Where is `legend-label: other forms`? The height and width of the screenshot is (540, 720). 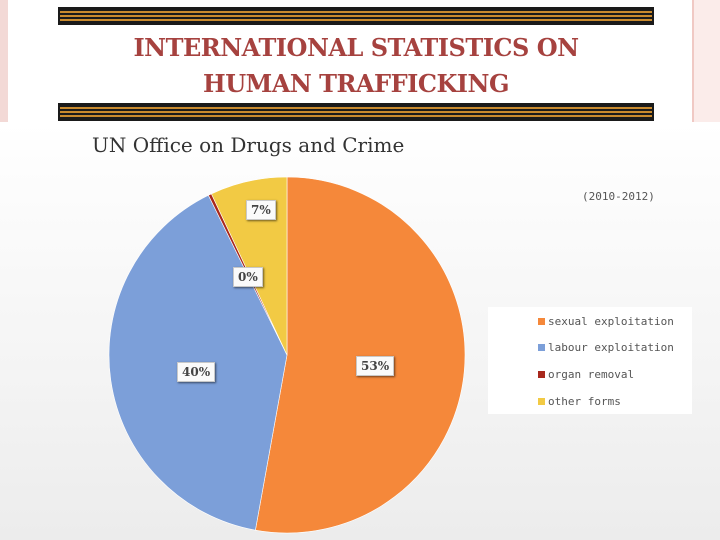 legend-label: other forms is located at coordinates (584, 401).